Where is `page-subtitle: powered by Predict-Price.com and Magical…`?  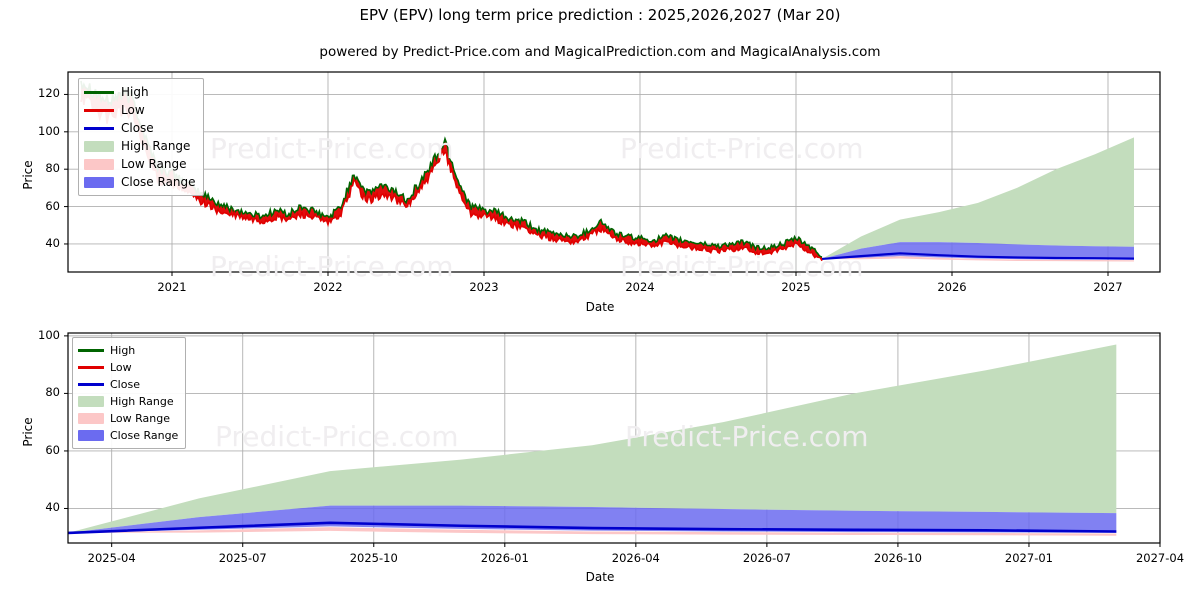
page-subtitle: powered by Predict-Price.com and Magical… is located at coordinates (600, 52).